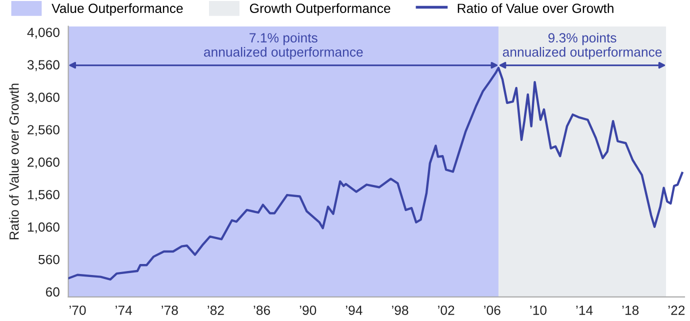 This screenshot has width=690, height=321. I want to click on y-tick-label: 60, so click(53, 292).